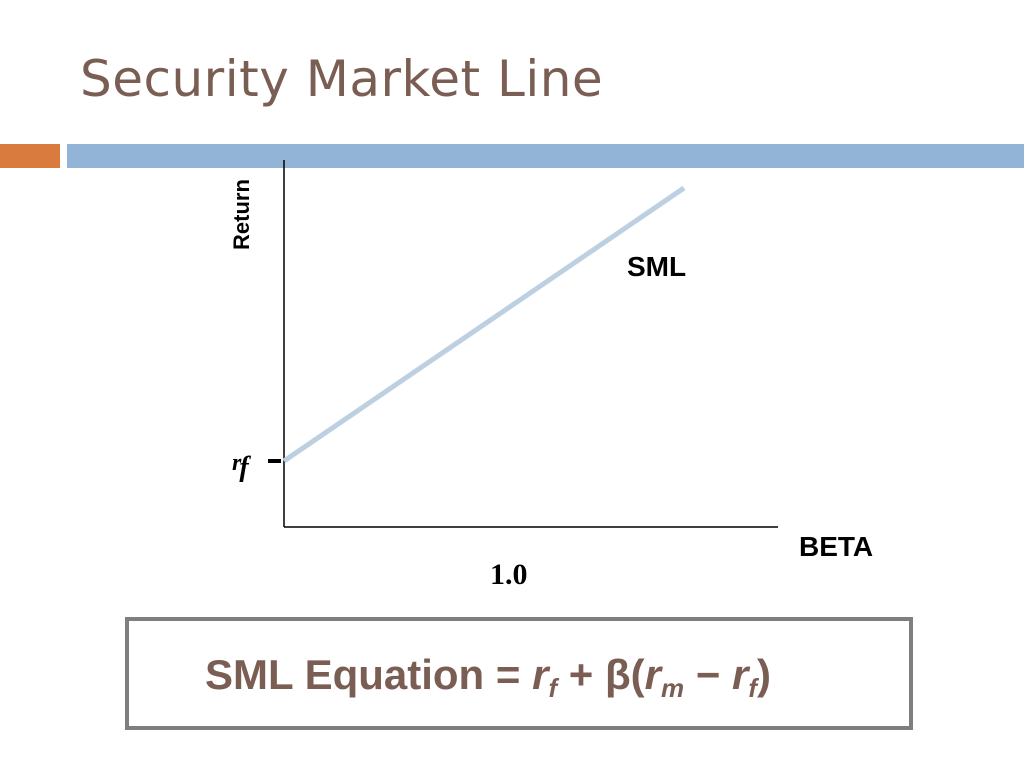  I want to click on risk-free-rate-label: rf, so click(241, 464).